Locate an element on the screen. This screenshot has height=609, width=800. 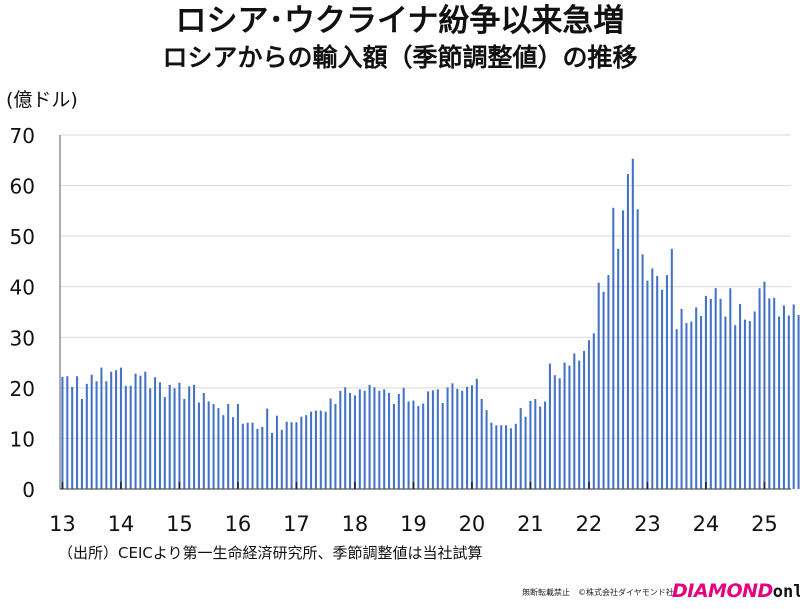
y-tick-label-50: 50 is located at coordinates (22, 237).